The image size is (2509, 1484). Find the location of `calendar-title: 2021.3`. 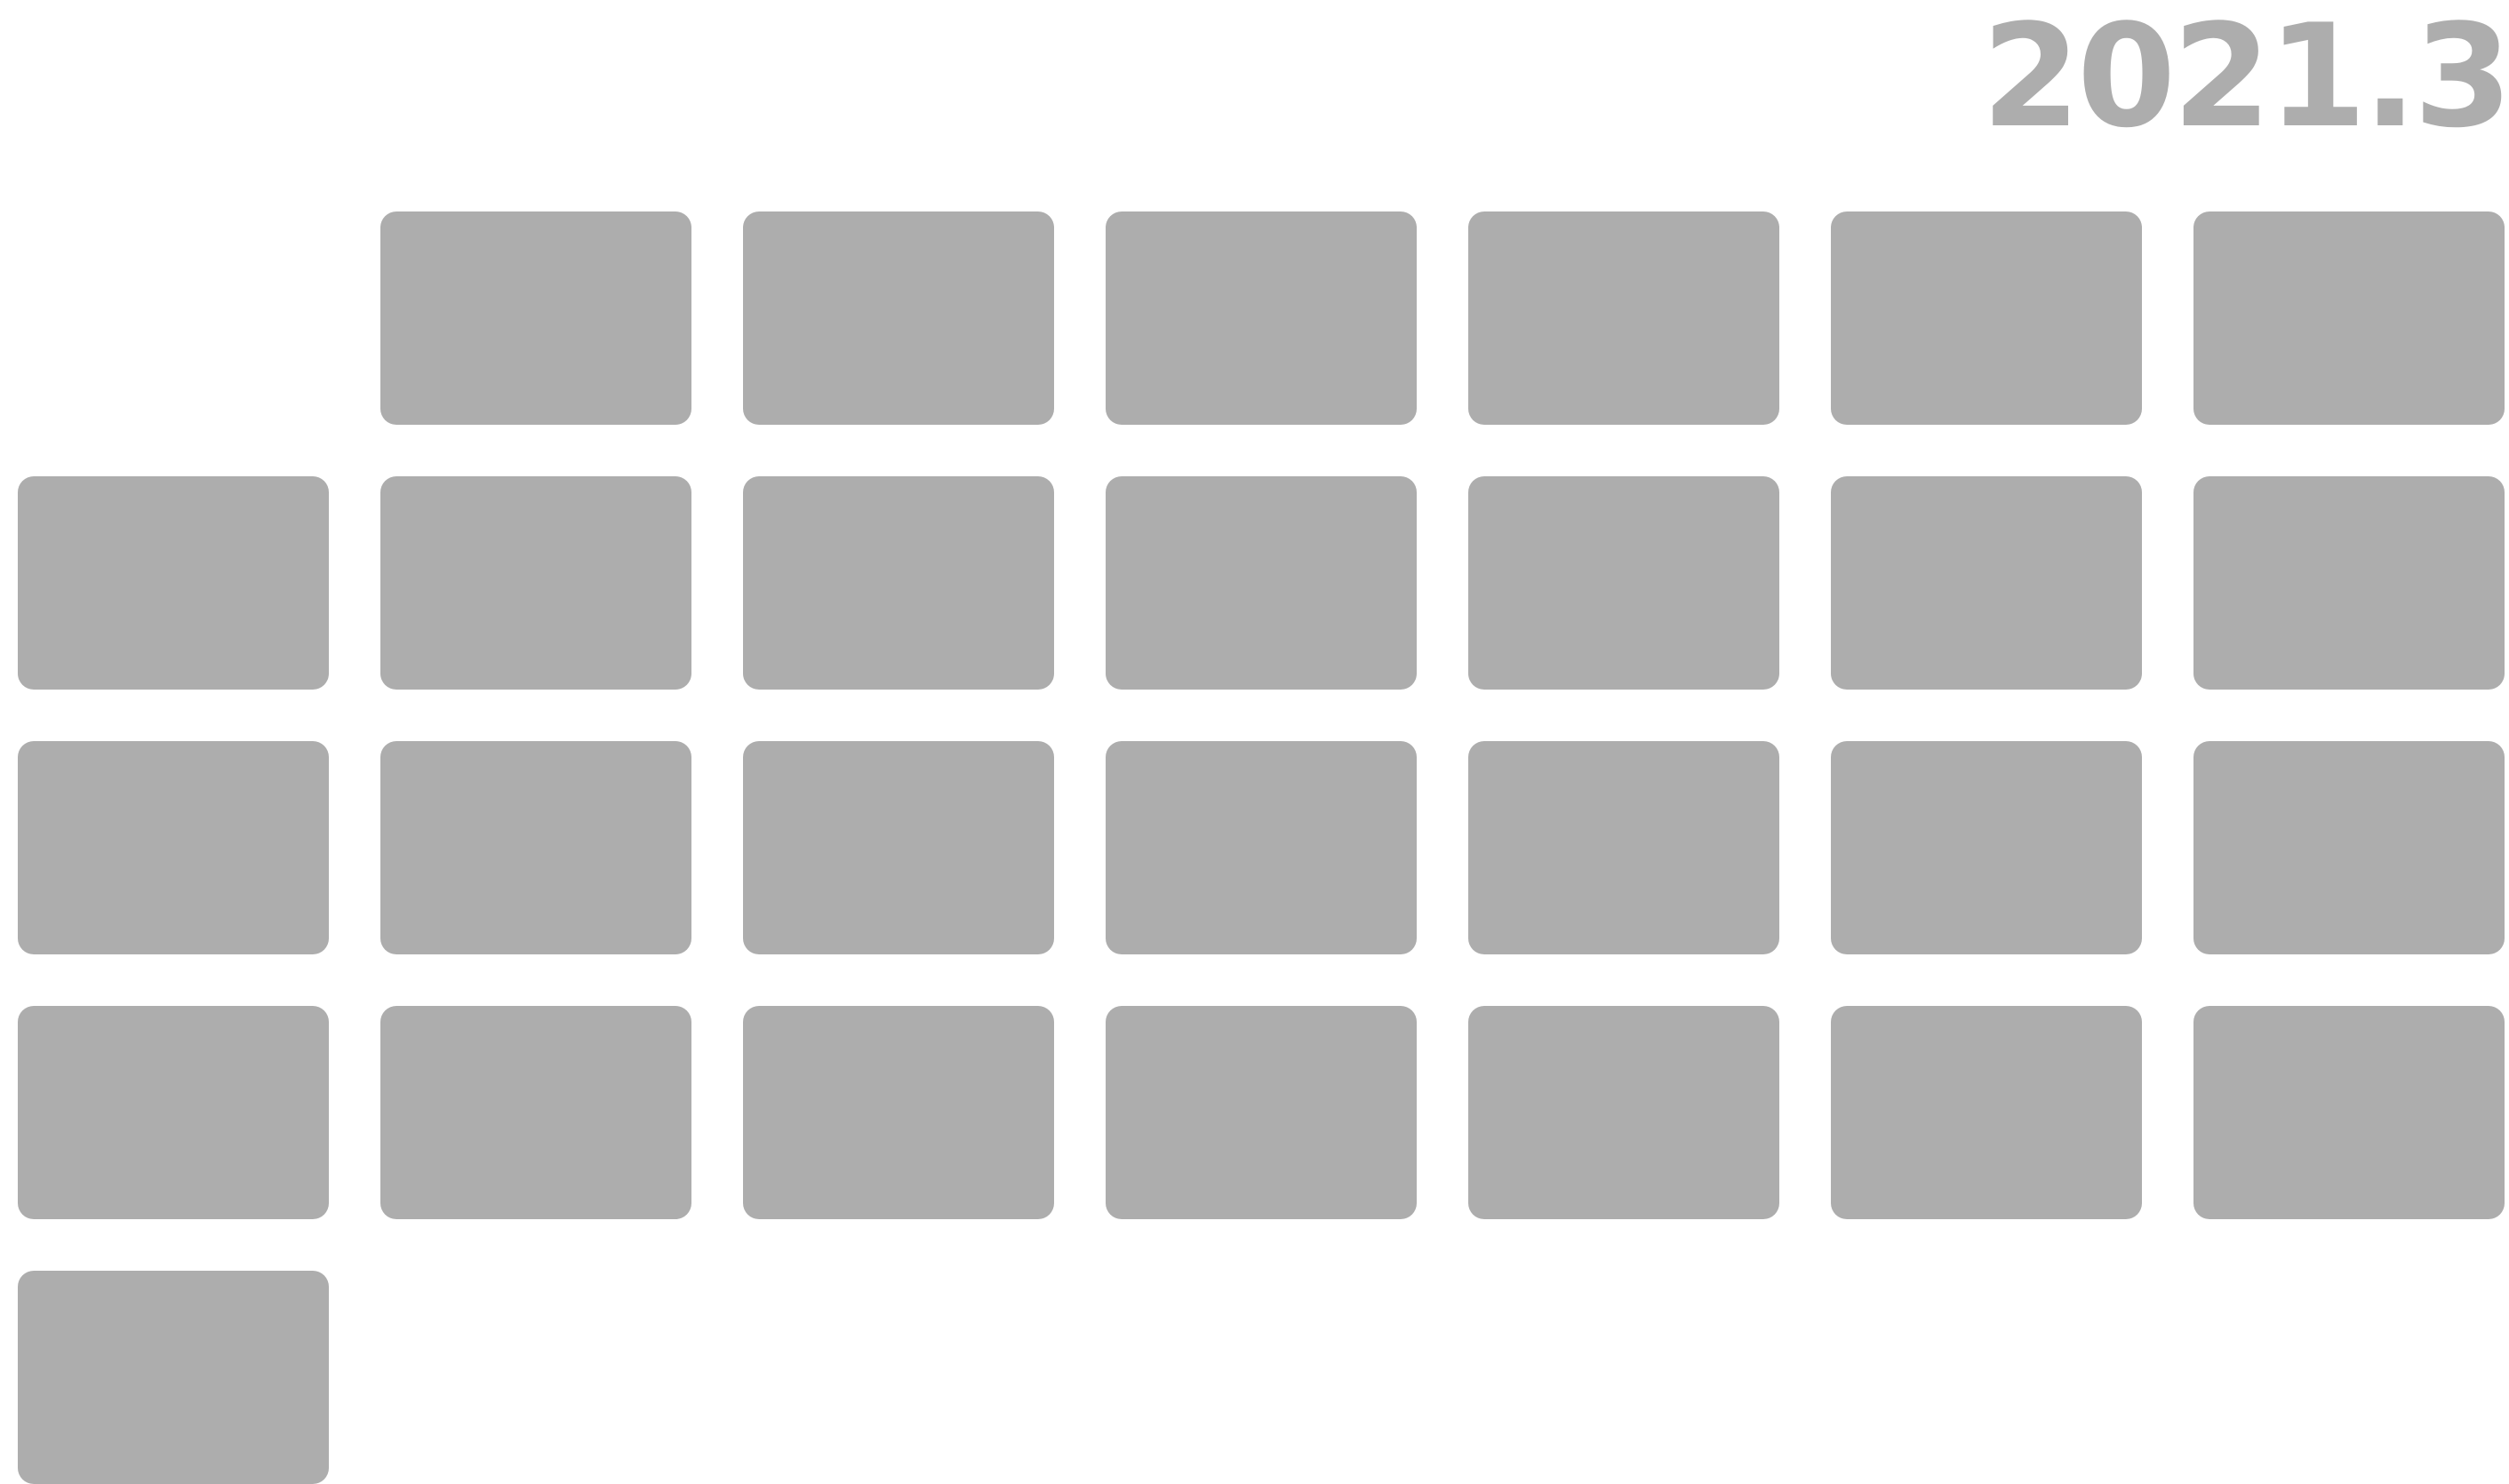

calendar-title: 2021.3 is located at coordinates (2245, 80).